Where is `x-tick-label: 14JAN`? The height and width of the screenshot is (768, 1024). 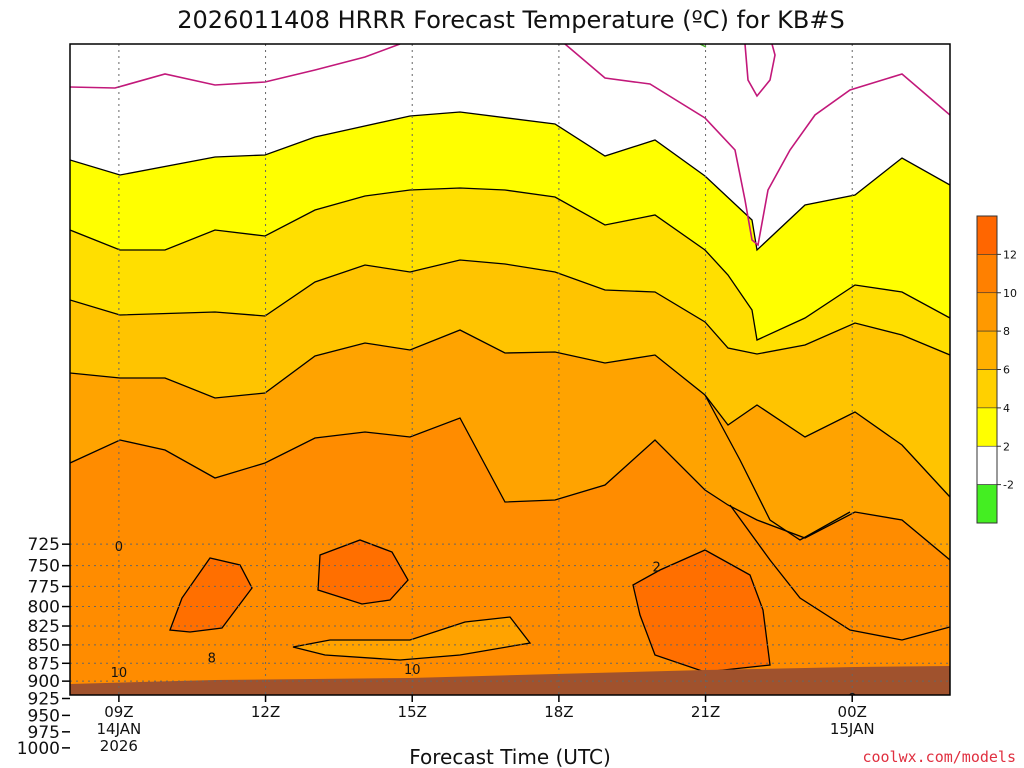 x-tick-label: 14JAN is located at coordinates (119, 729).